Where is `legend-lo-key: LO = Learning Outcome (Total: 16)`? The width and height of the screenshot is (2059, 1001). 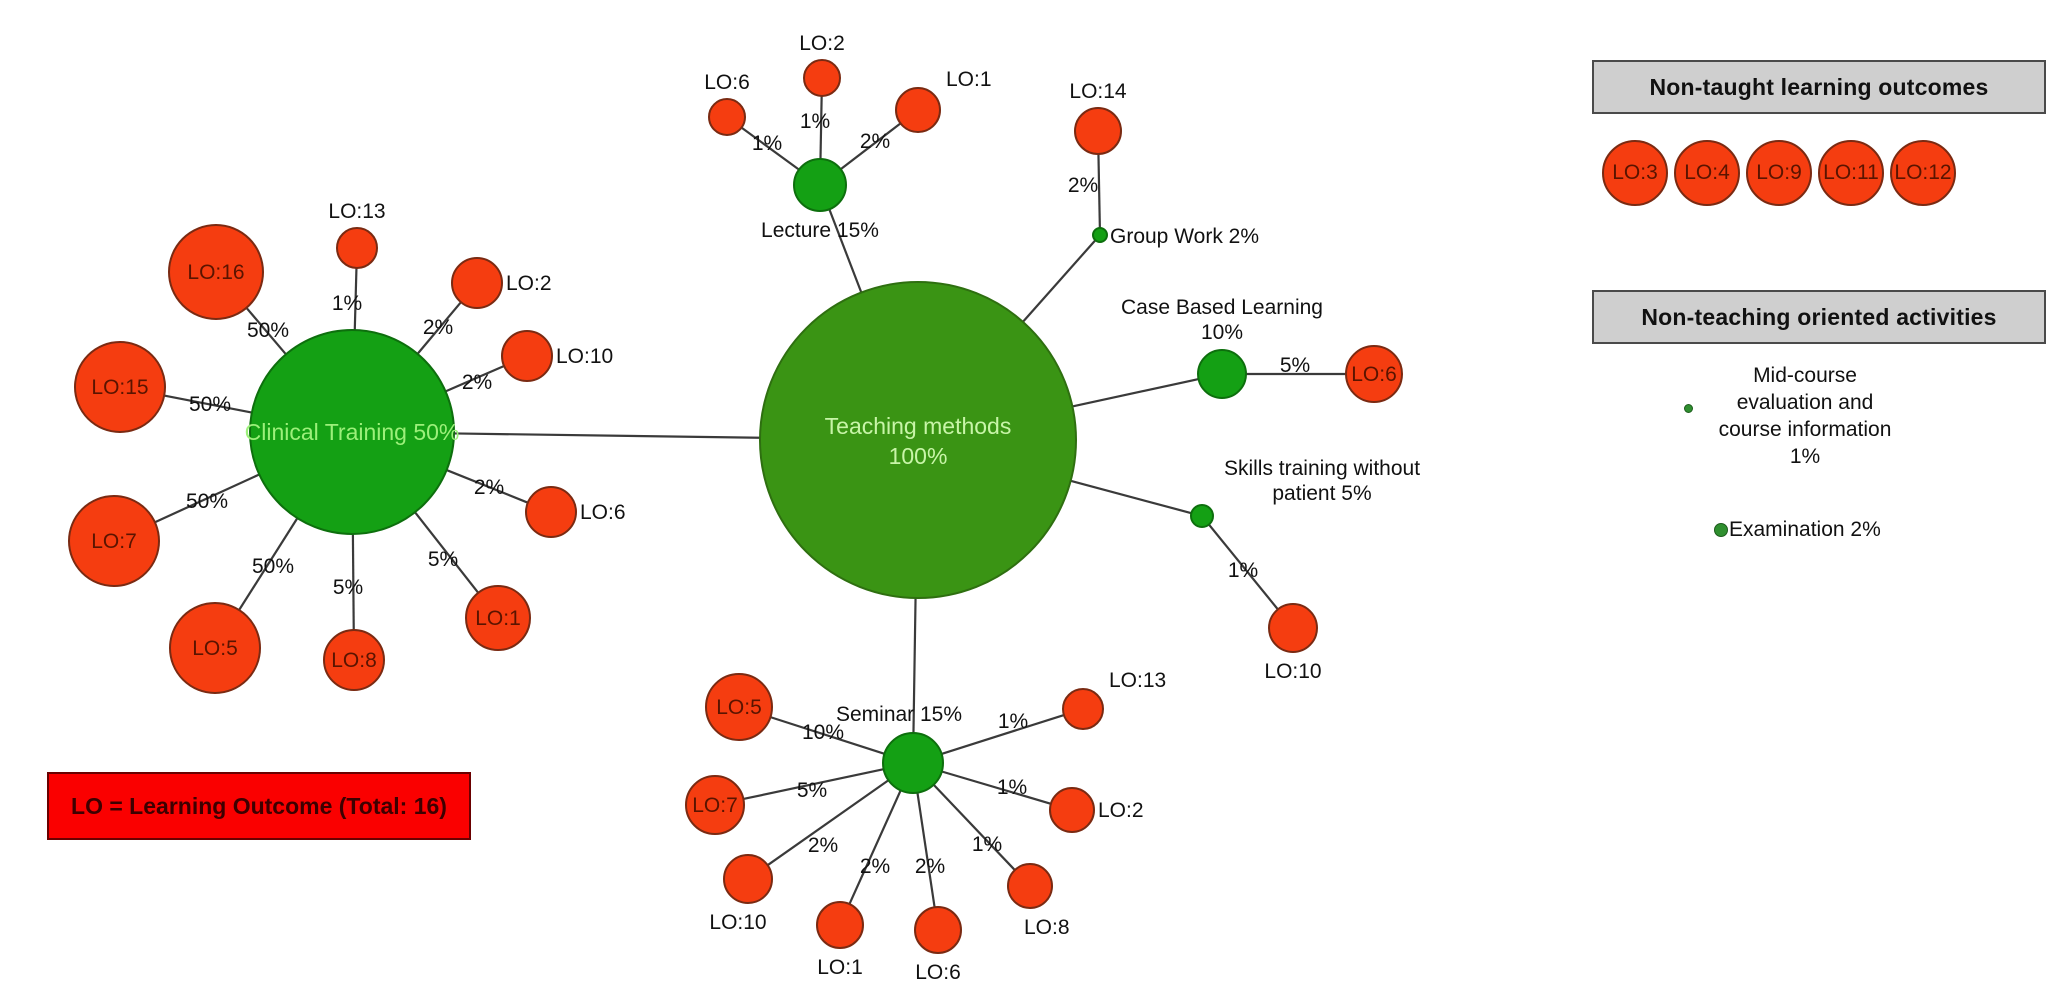
legend-lo-key: LO = Learning Outcome (Total: 16) is located at coordinates (259, 806).